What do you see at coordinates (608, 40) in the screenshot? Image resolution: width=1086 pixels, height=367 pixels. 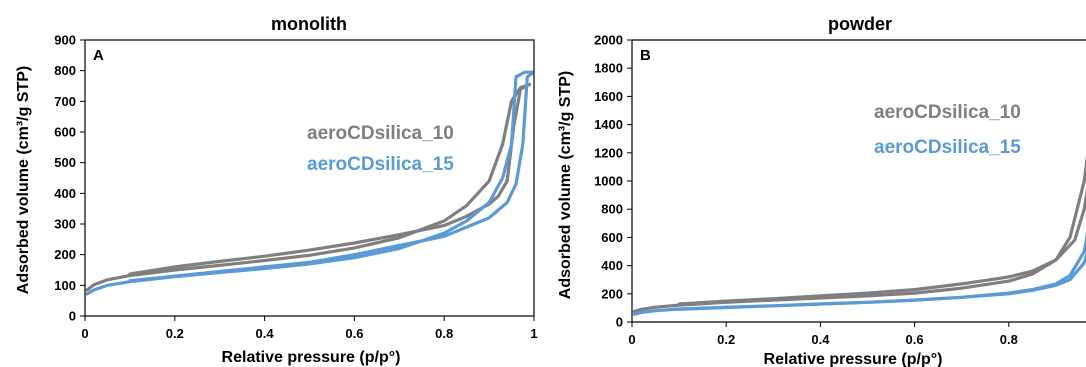 I see `y-tick-label: 2000` at bounding box center [608, 40].